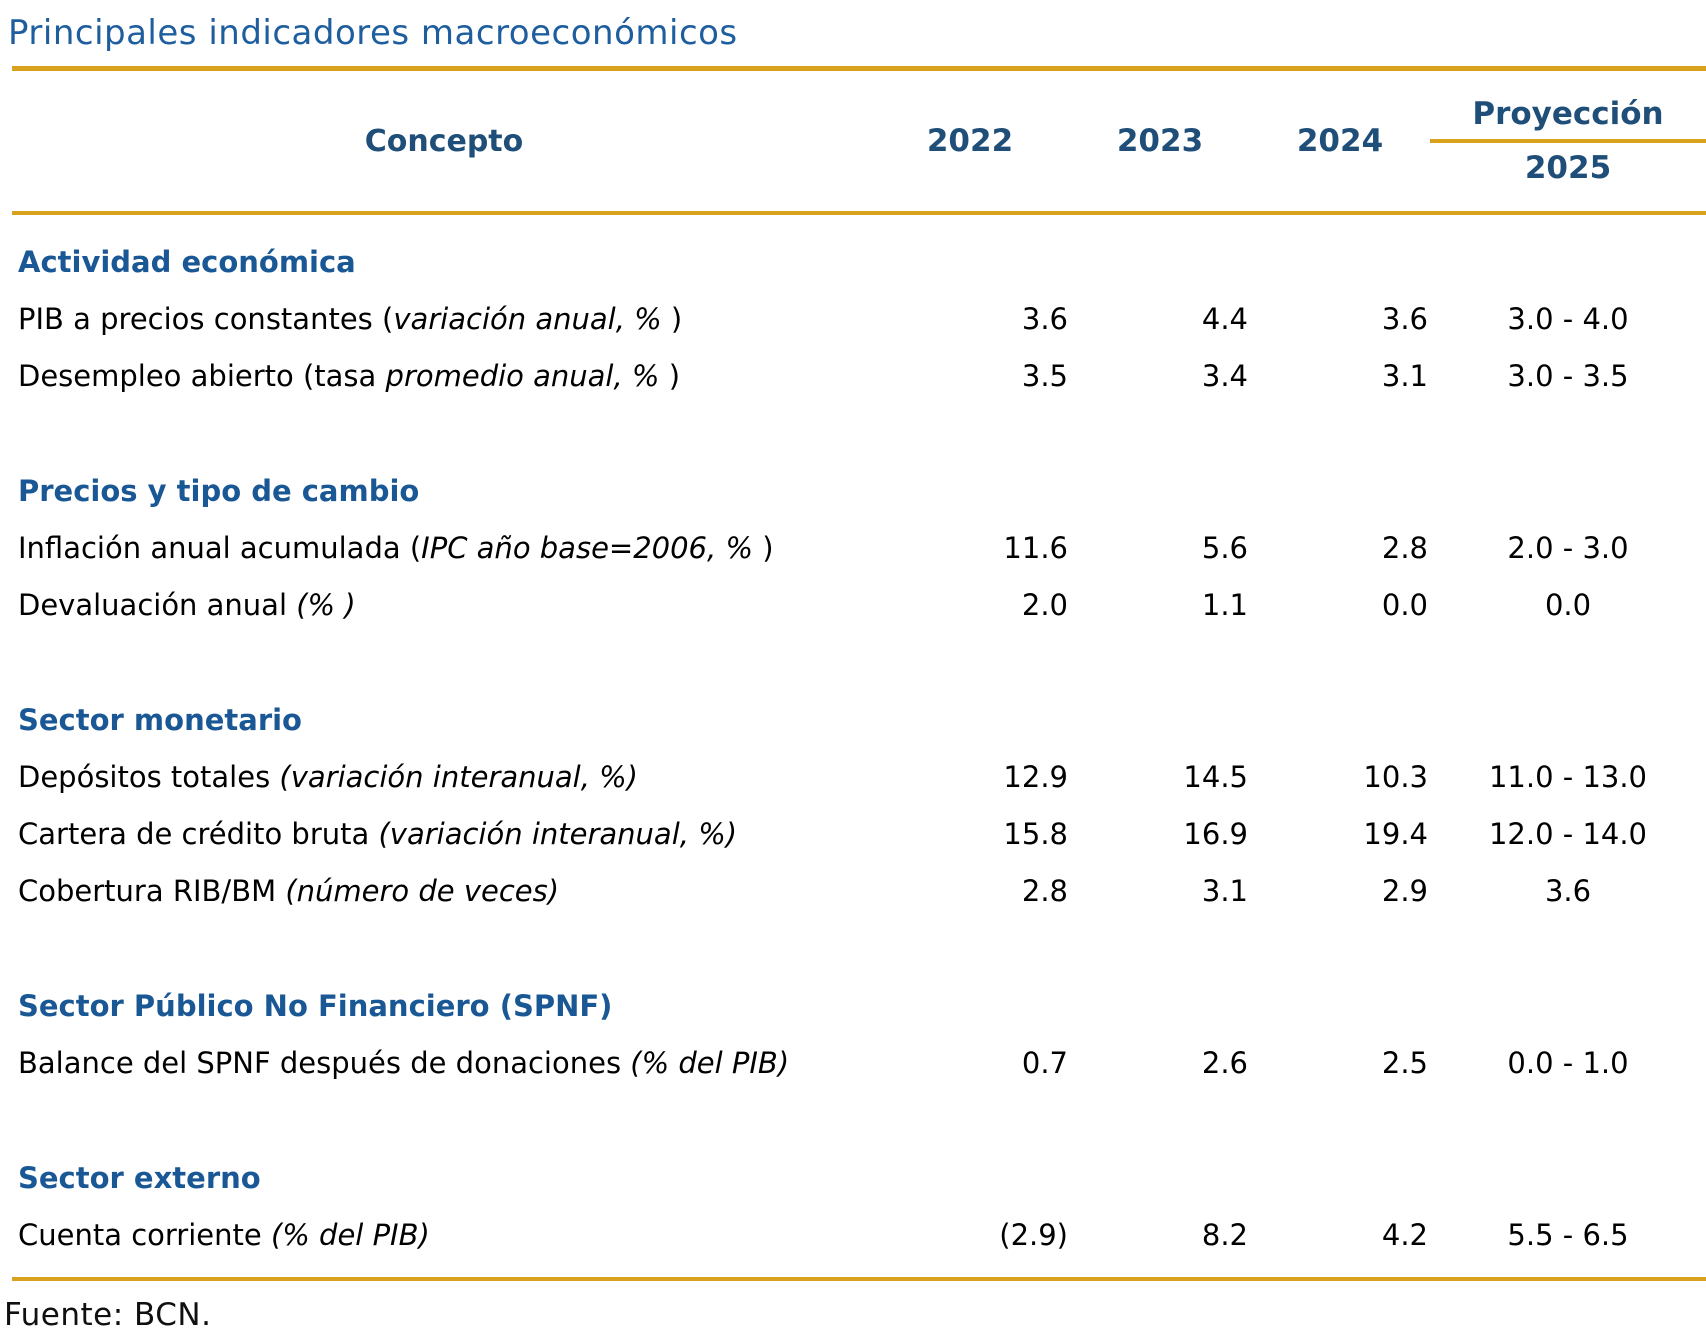 The image size is (1706, 1338). Describe the element at coordinates (326, 604) in the screenshot. I see `row-label-italic: (% )` at that location.